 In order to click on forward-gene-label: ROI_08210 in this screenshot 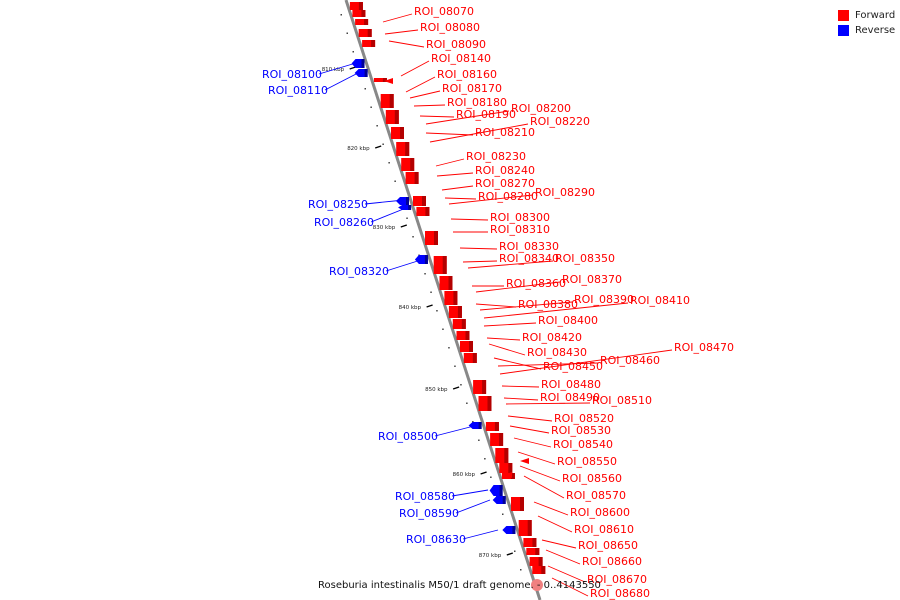, I will do `click(505, 132)`.